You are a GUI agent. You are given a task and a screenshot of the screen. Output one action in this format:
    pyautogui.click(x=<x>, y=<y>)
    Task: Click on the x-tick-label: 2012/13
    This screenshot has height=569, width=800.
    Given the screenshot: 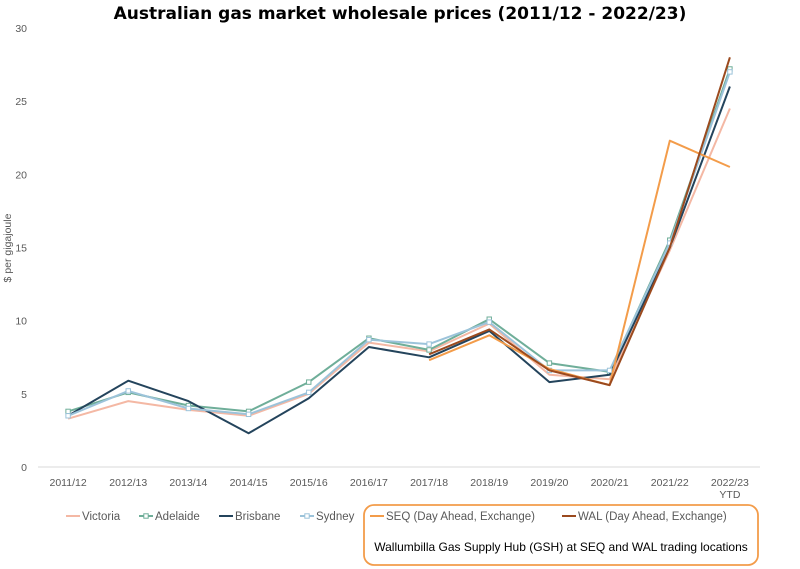 What is the action you would take?
    pyautogui.click(x=128, y=483)
    